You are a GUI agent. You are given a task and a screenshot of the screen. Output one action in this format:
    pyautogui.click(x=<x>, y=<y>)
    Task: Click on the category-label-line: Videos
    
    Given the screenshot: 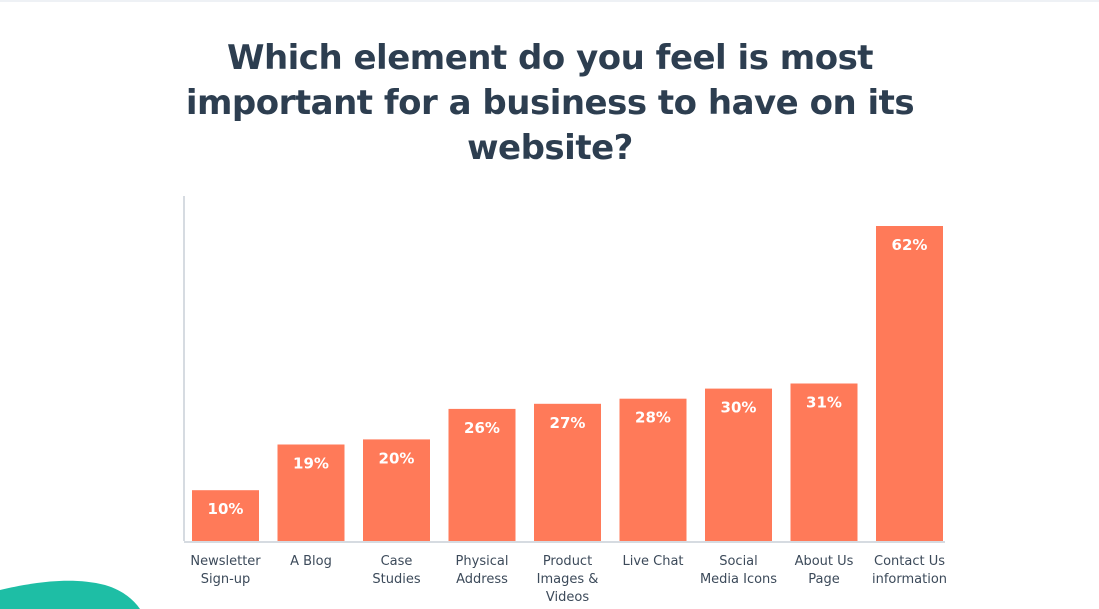 What is the action you would take?
    pyautogui.click(x=567, y=597)
    